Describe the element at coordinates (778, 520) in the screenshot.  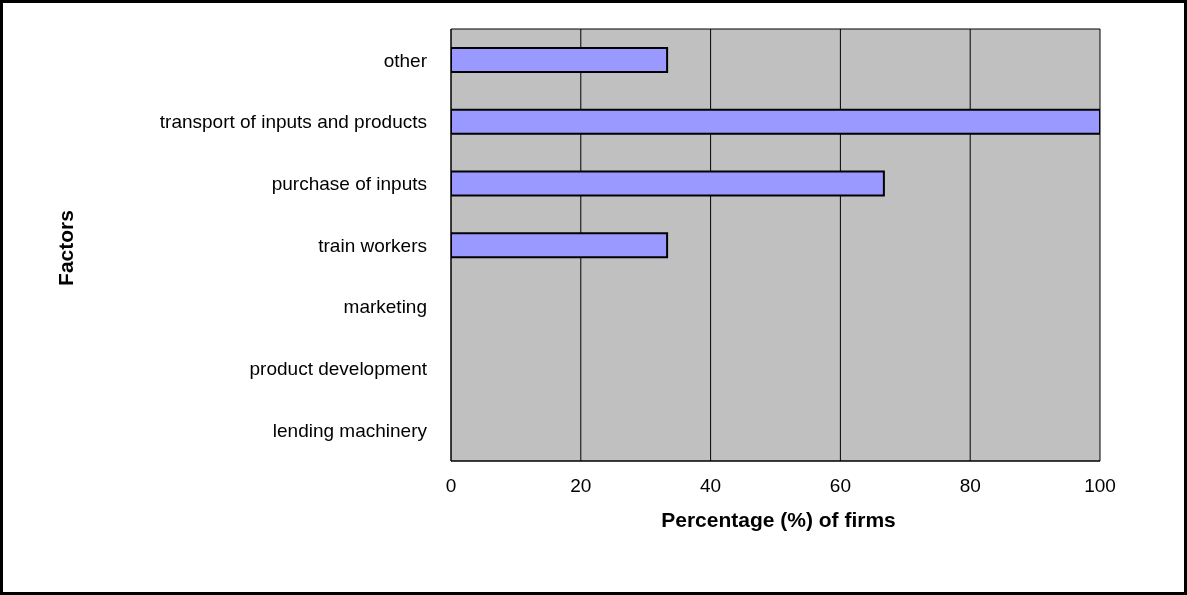
I see `x-axis-title: Percentage (%) of firms` at that location.